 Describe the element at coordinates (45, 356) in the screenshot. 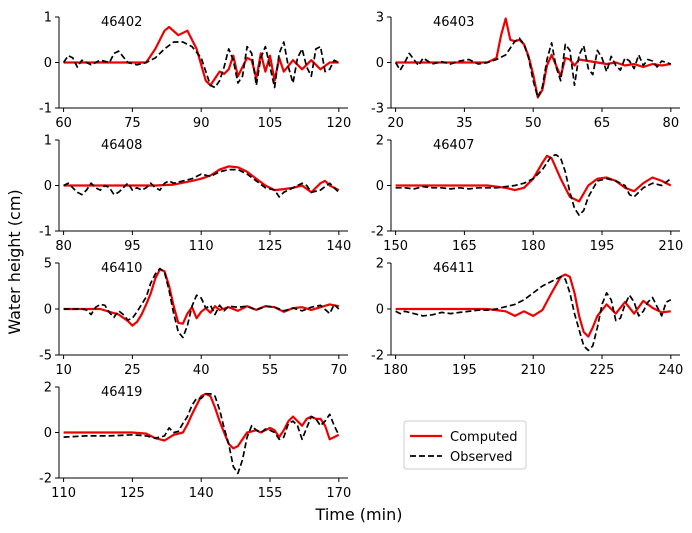

I see `y-tick-label: -5` at that location.